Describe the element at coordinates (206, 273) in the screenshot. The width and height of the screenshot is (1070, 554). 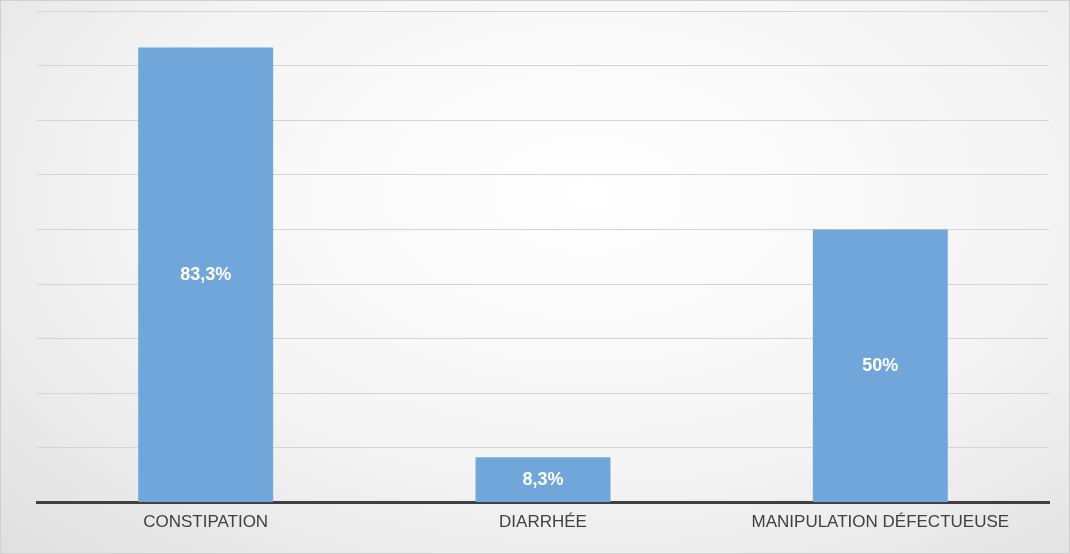
I see `data-label: 83,3%` at that location.